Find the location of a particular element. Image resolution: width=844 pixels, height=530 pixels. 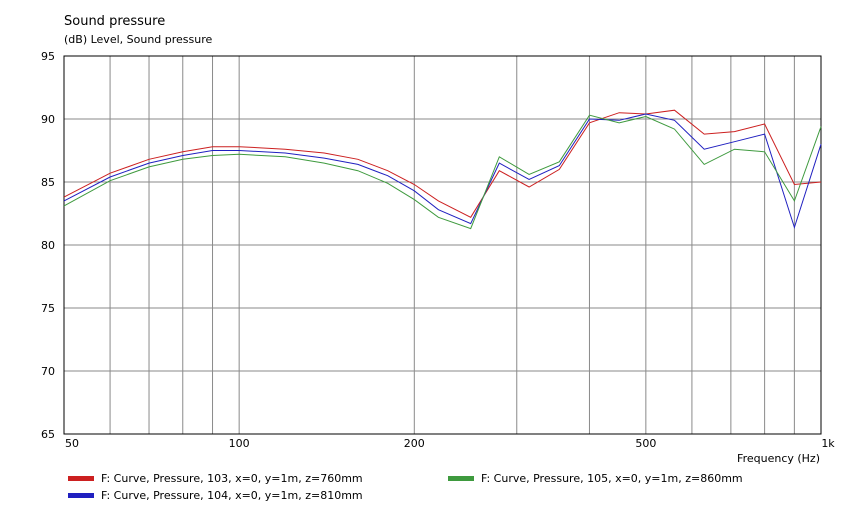

y-tick-label: 65 is located at coordinates (48, 434).